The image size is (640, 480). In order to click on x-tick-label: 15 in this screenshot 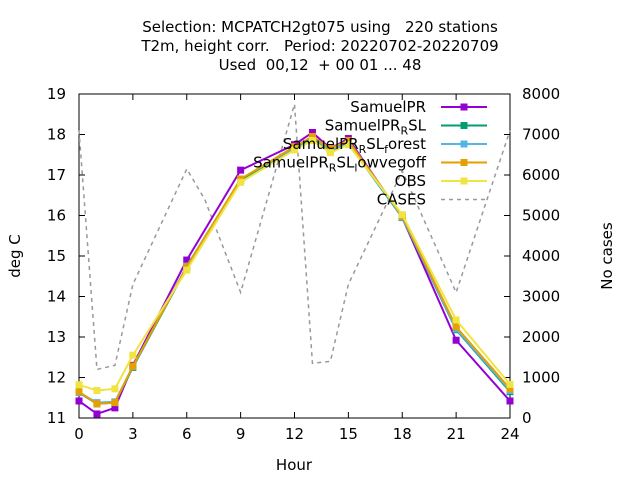, I will do `click(348, 434)`.